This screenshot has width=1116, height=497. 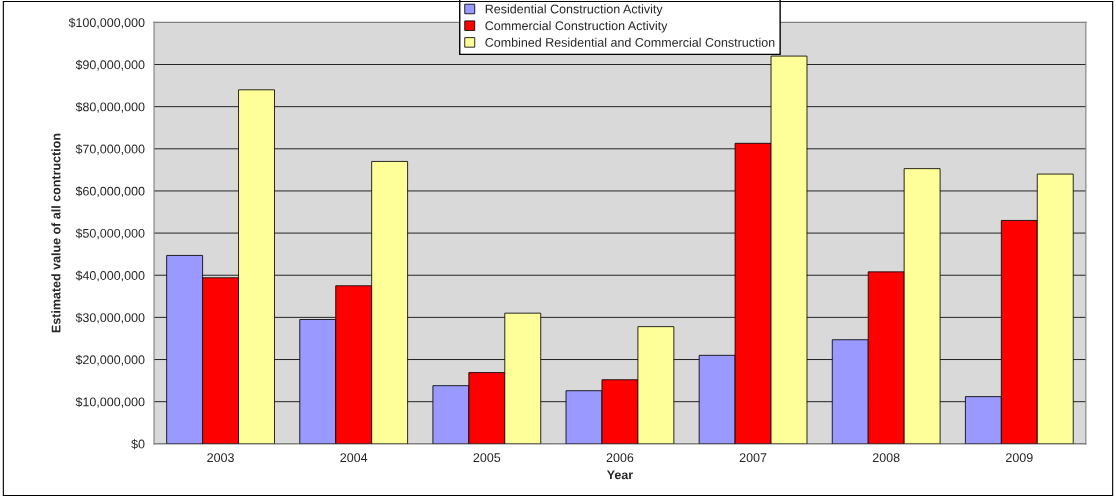 I want to click on y-tick-label: $90,000,000, so click(x=110, y=65).